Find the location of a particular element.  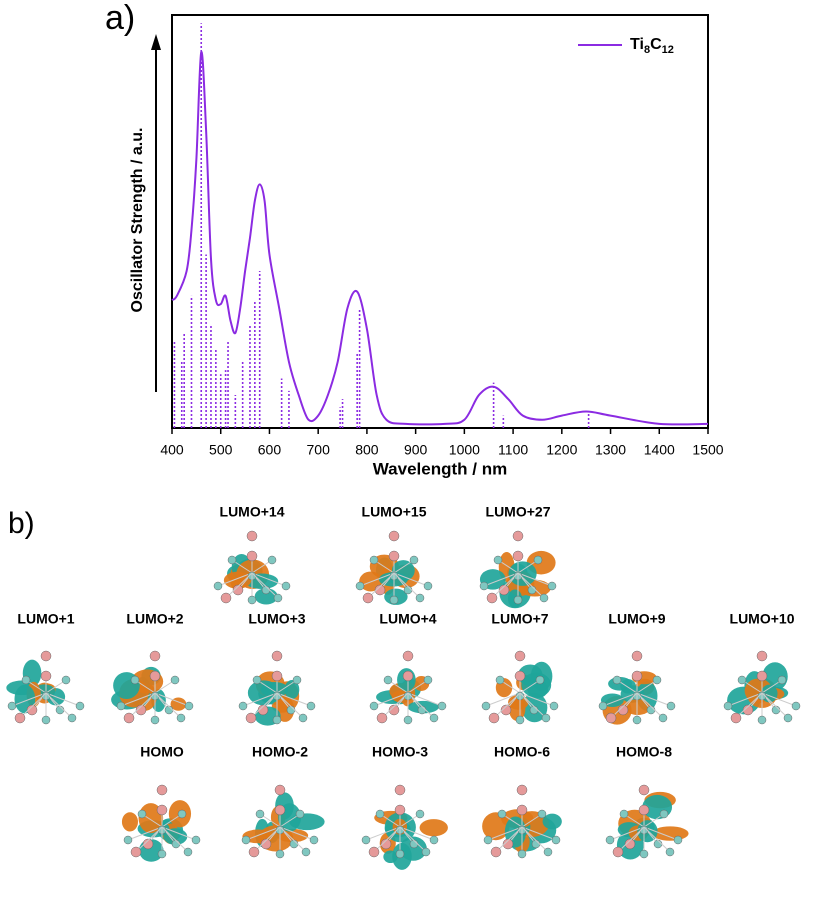

orbital-label: HOMO is located at coordinates (162, 752).